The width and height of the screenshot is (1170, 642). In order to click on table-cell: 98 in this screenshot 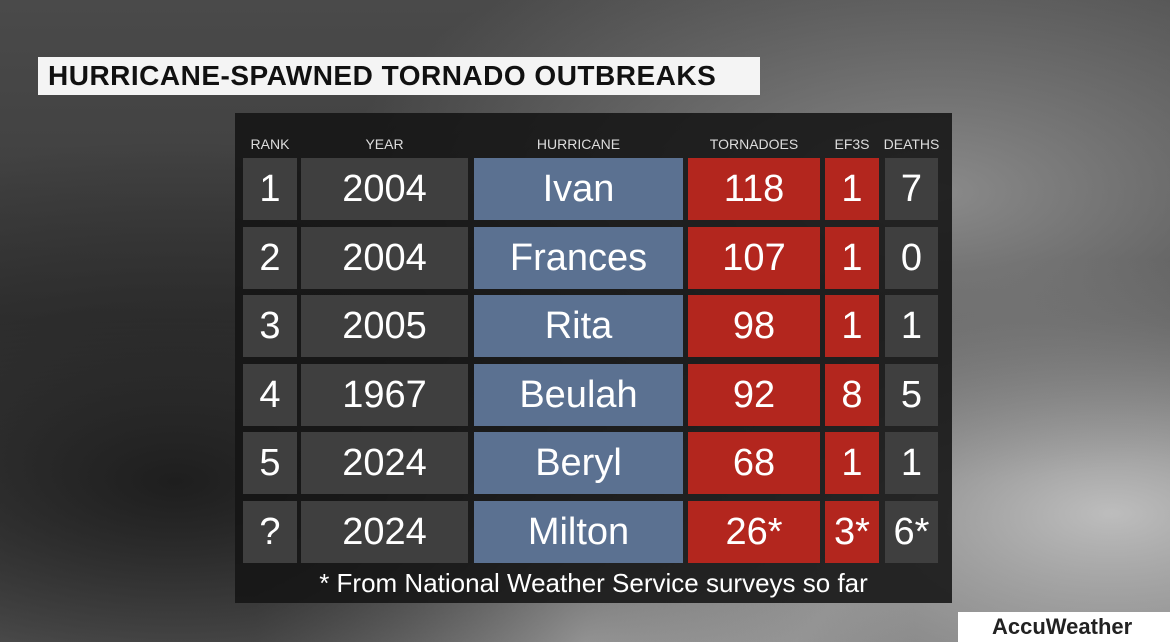, I will do `click(754, 326)`.